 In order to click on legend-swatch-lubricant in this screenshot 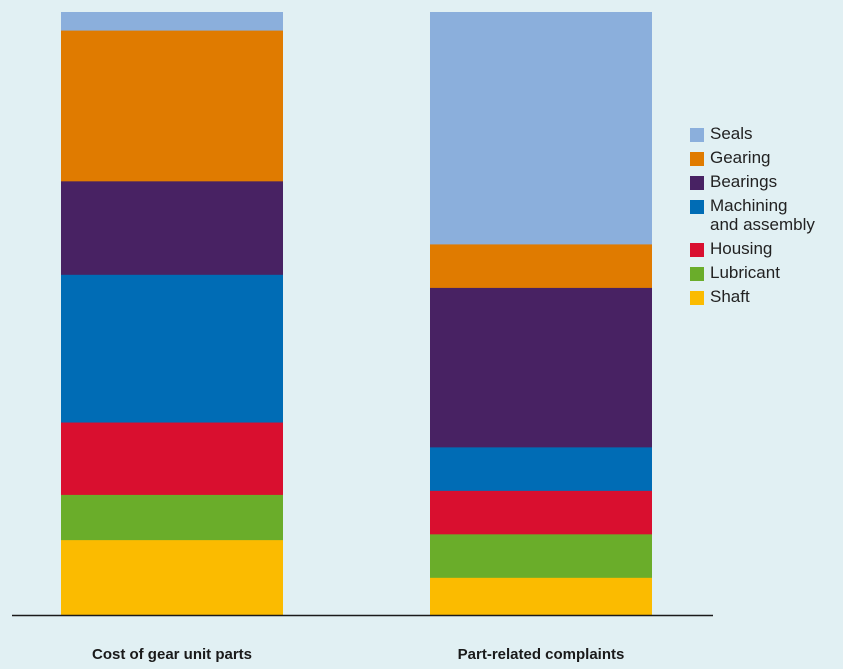, I will do `click(697, 274)`.